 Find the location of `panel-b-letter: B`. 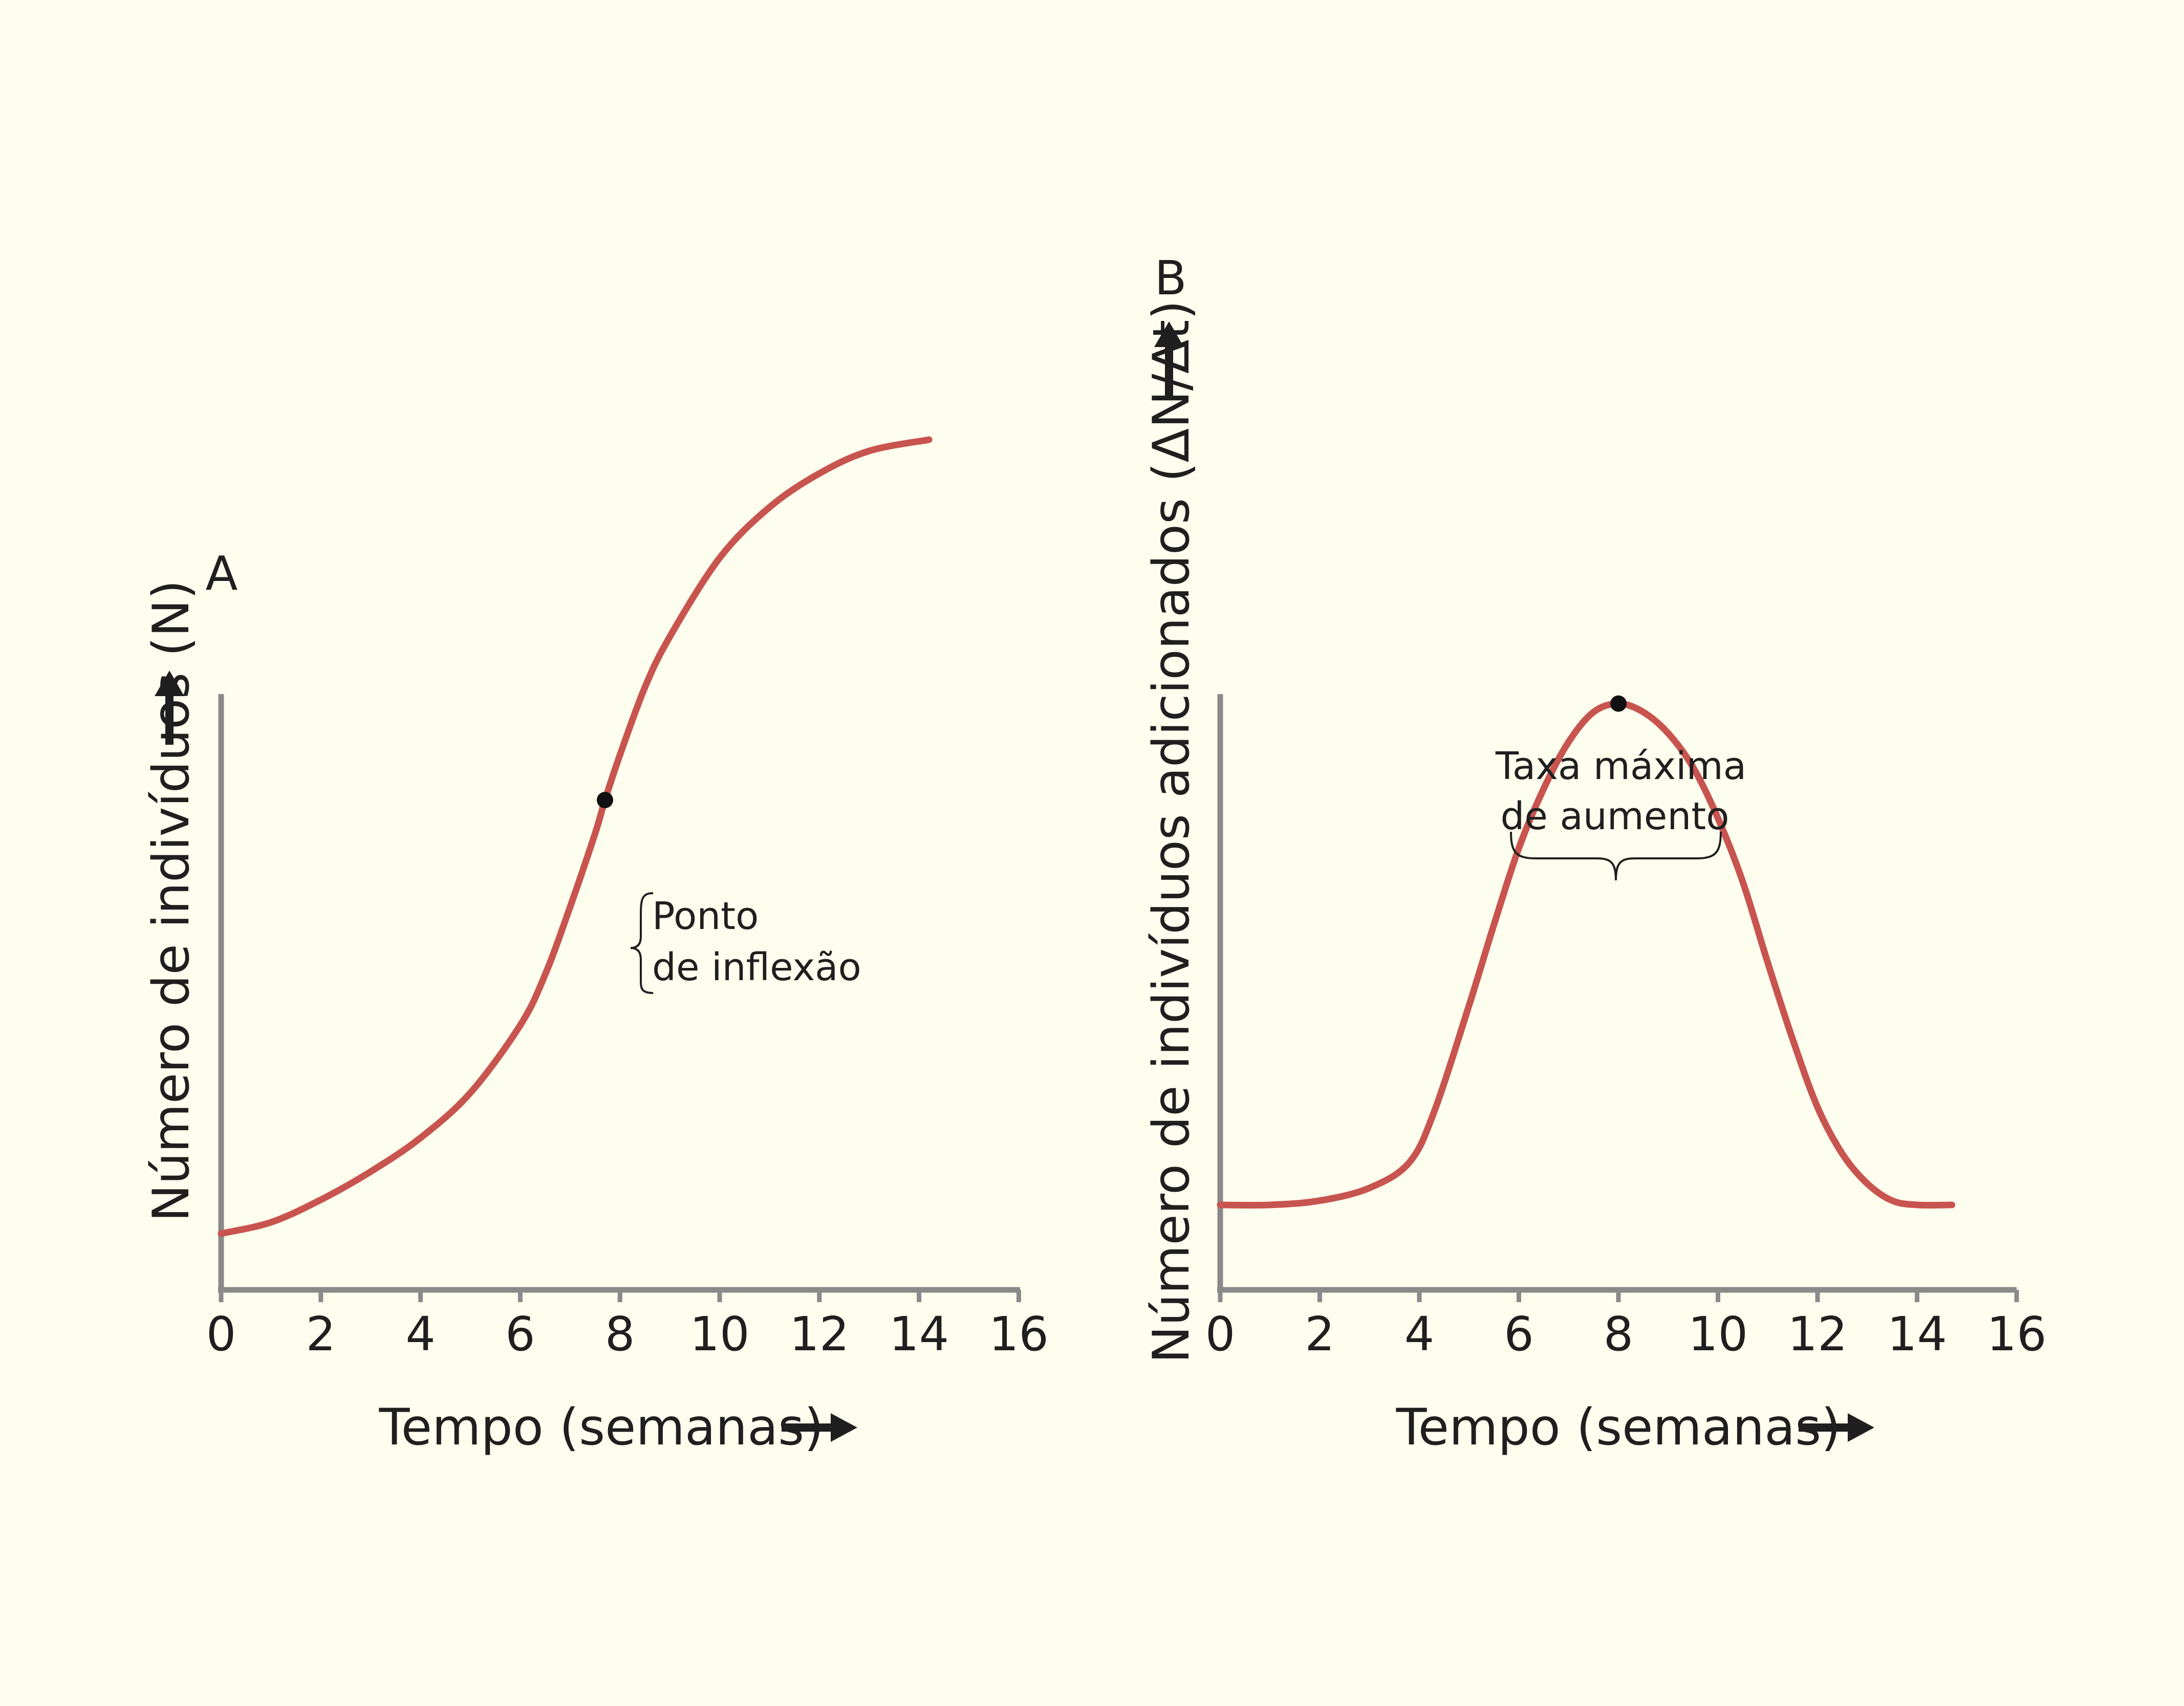

panel-b-letter: B is located at coordinates (1170, 278).